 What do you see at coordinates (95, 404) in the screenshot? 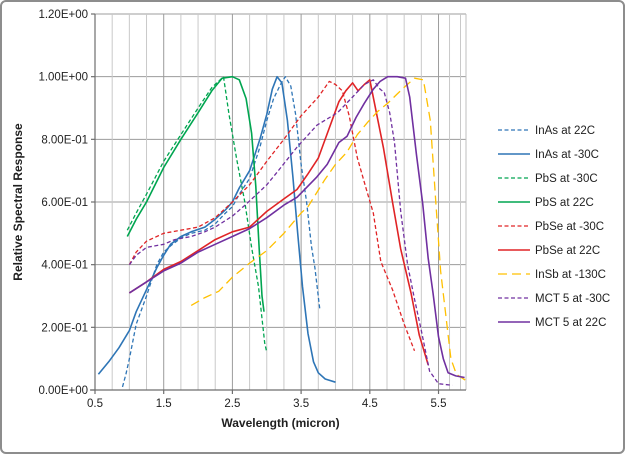
I see `x-tick-label: 0.5` at bounding box center [95, 404].